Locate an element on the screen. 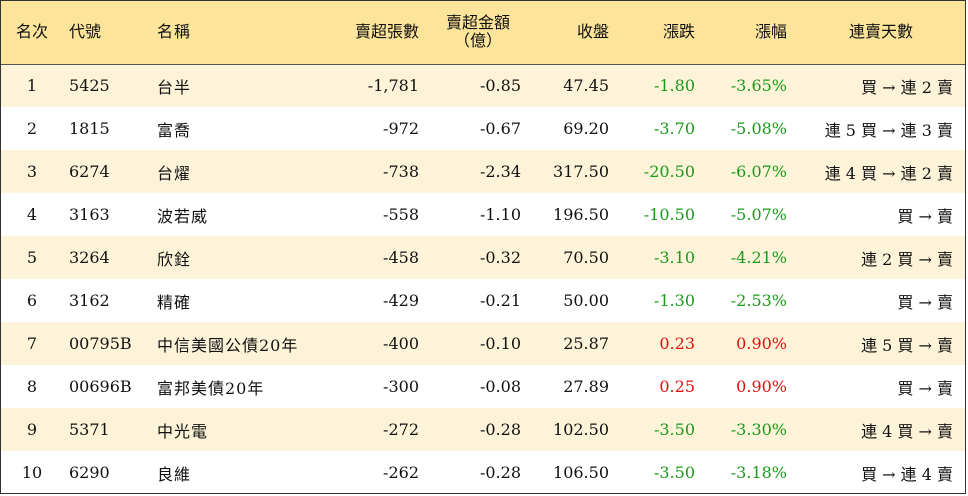 The width and height of the screenshot is (968, 496). cell-net-sell-amount: -0.85 is located at coordinates (500, 86).